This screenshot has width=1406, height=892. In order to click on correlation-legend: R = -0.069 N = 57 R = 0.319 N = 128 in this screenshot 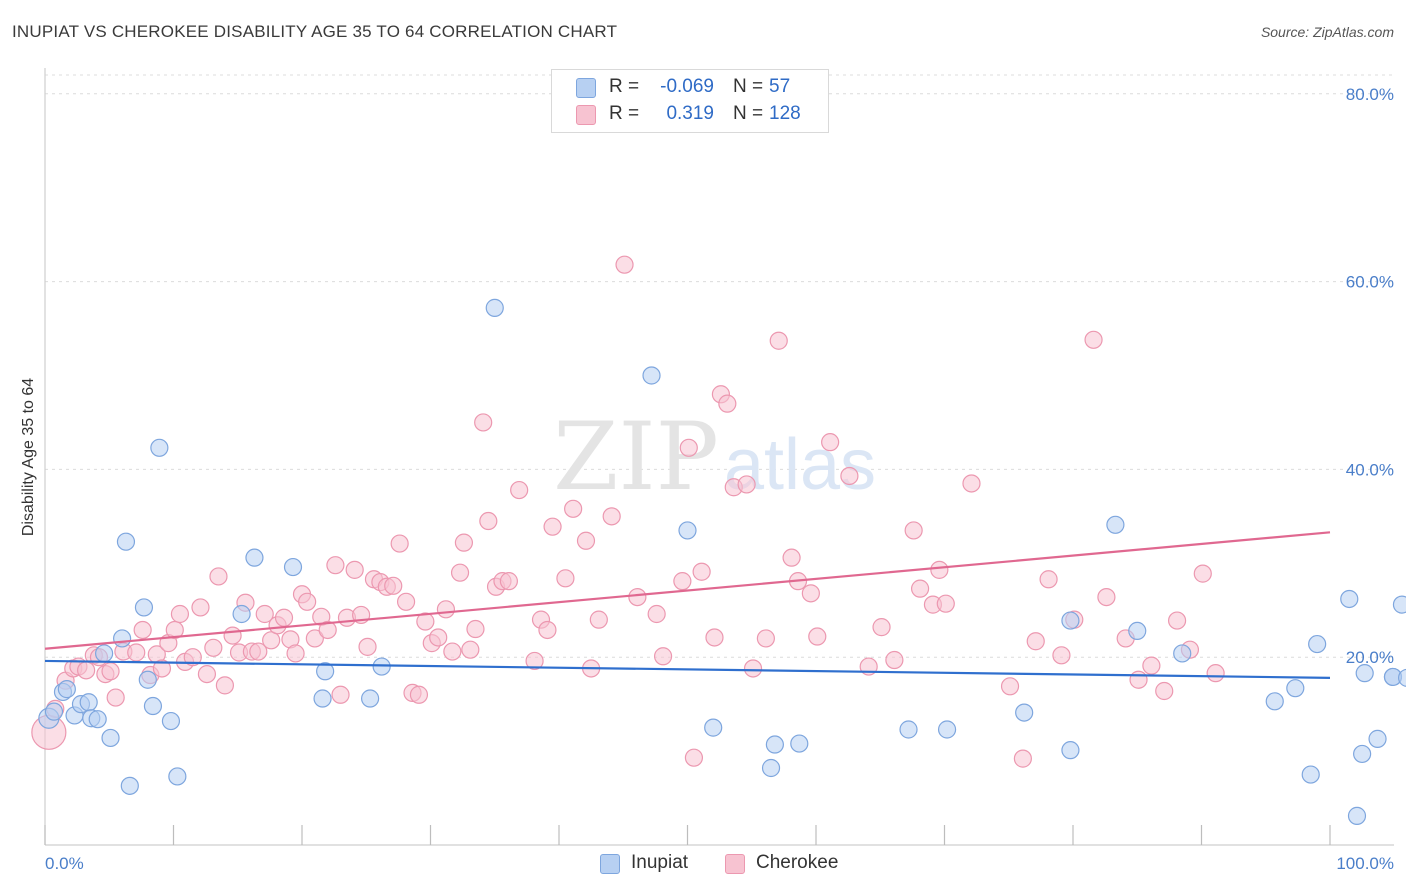, I will do `click(690, 101)`.